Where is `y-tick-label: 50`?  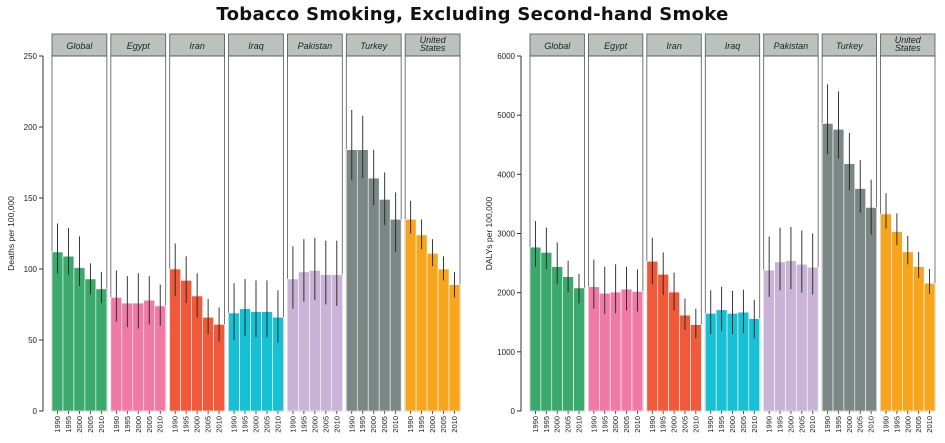 y-tick-label: 50 is located at coordinates (32, 340).